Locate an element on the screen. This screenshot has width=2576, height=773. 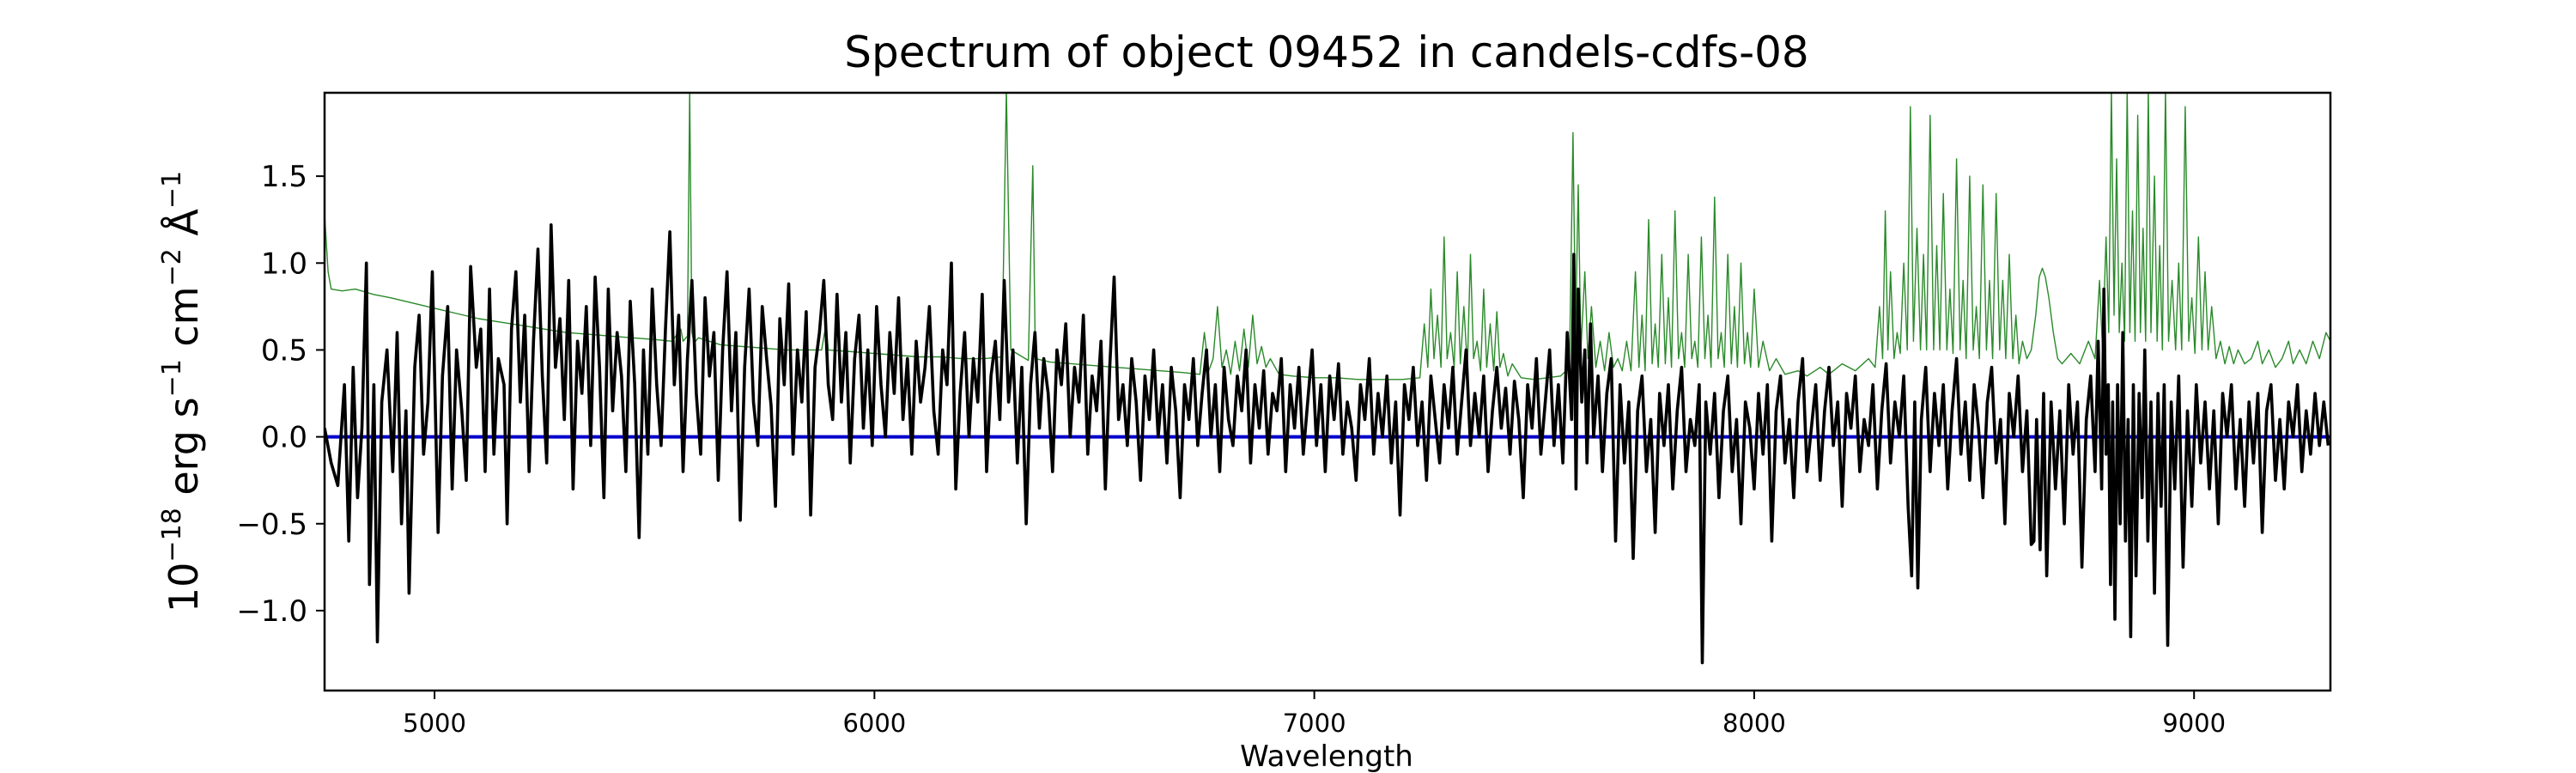
x-tick-label: 5000 is located at coordinates (434, 723).